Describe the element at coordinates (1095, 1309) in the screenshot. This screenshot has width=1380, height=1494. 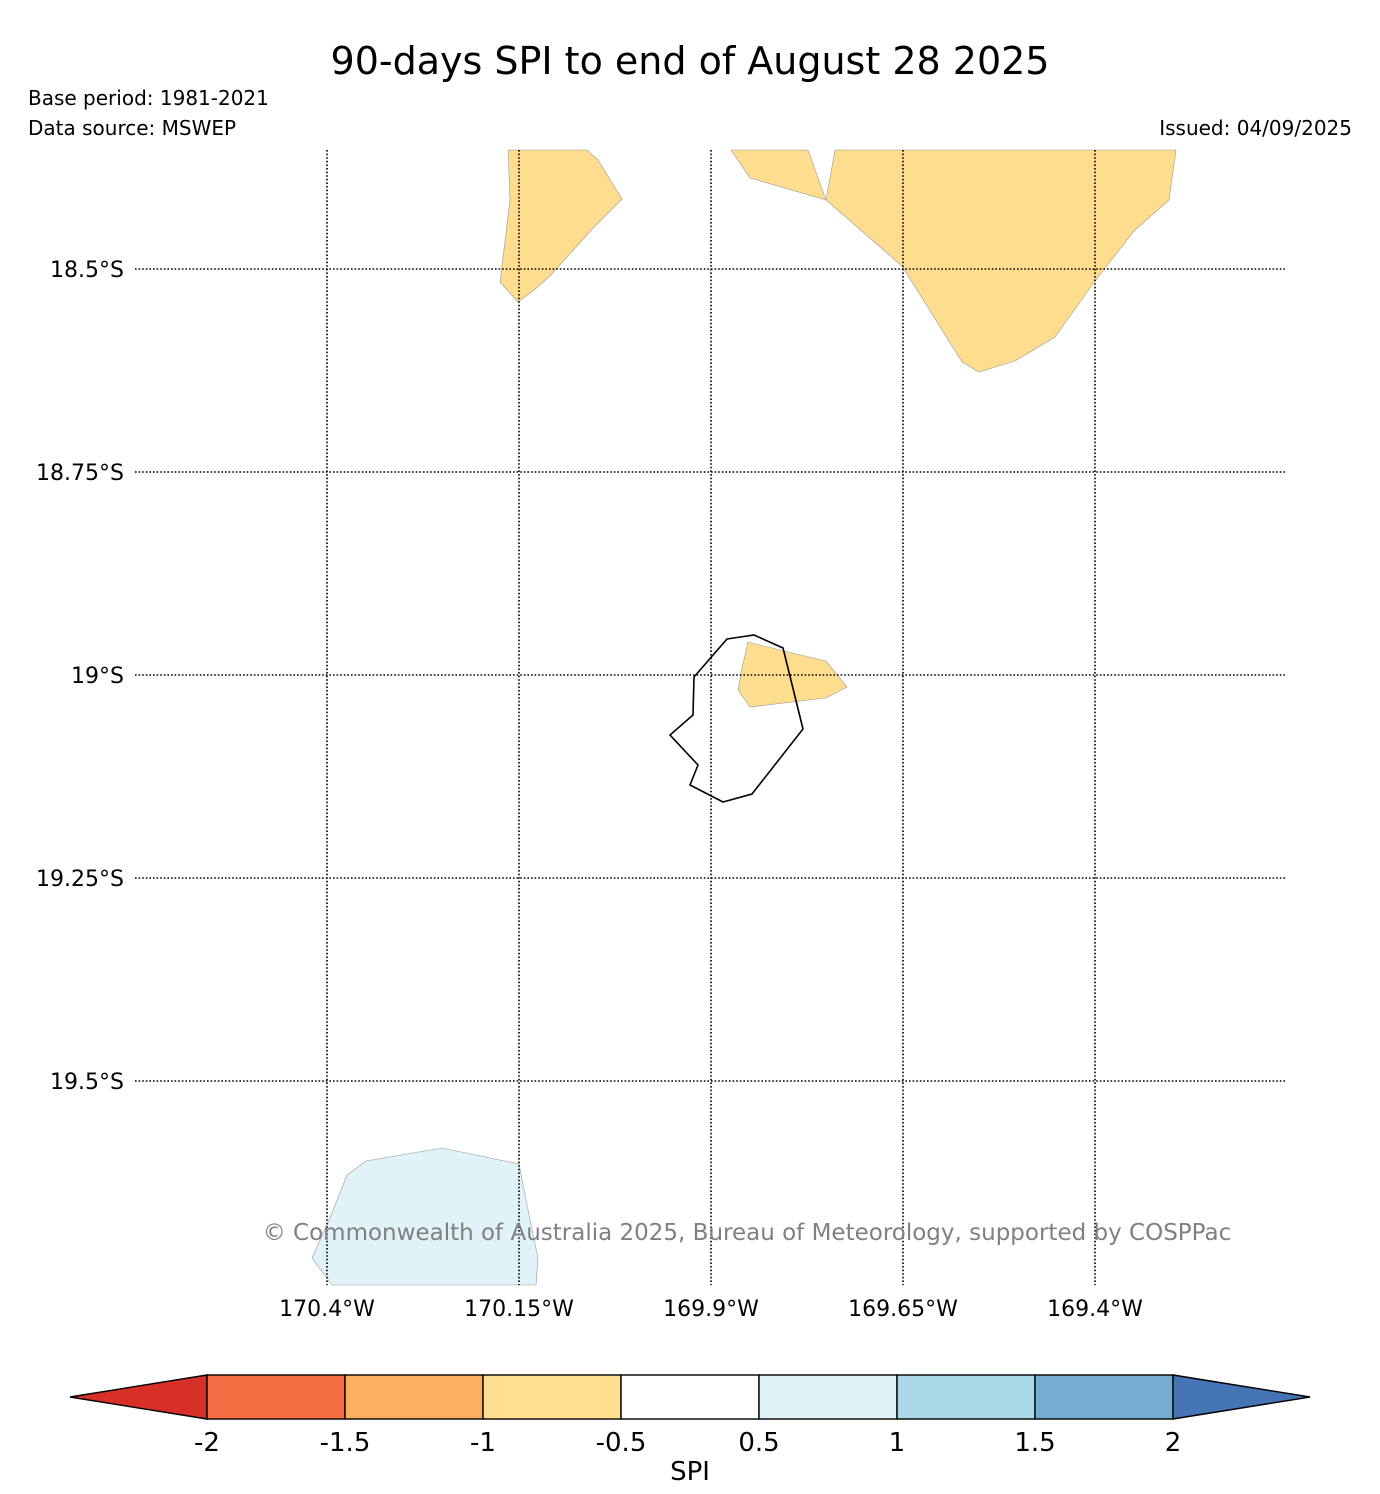
I see `lon-label-169-4: 169.4°W` at that location.